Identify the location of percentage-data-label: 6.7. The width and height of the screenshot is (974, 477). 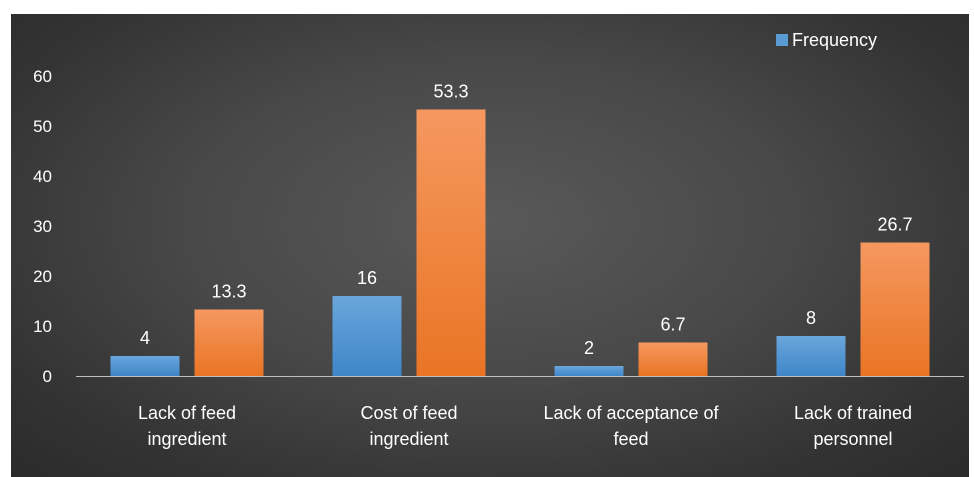
(672, 325).